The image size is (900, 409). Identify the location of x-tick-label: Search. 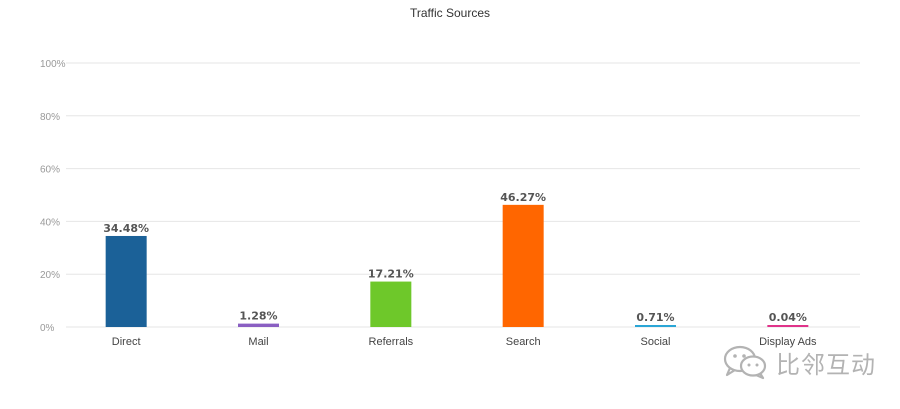
(523, 342).